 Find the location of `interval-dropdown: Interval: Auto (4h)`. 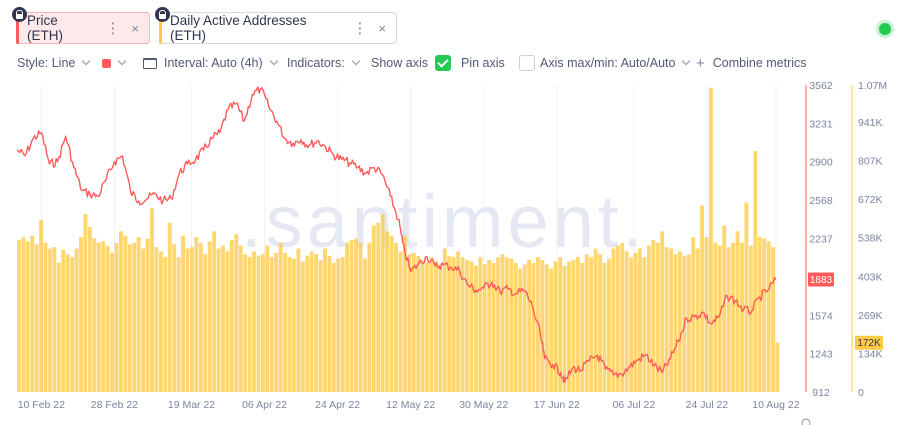

interval-dropdown: Interval: Auto (4h) is located at coordinates (210, 63).